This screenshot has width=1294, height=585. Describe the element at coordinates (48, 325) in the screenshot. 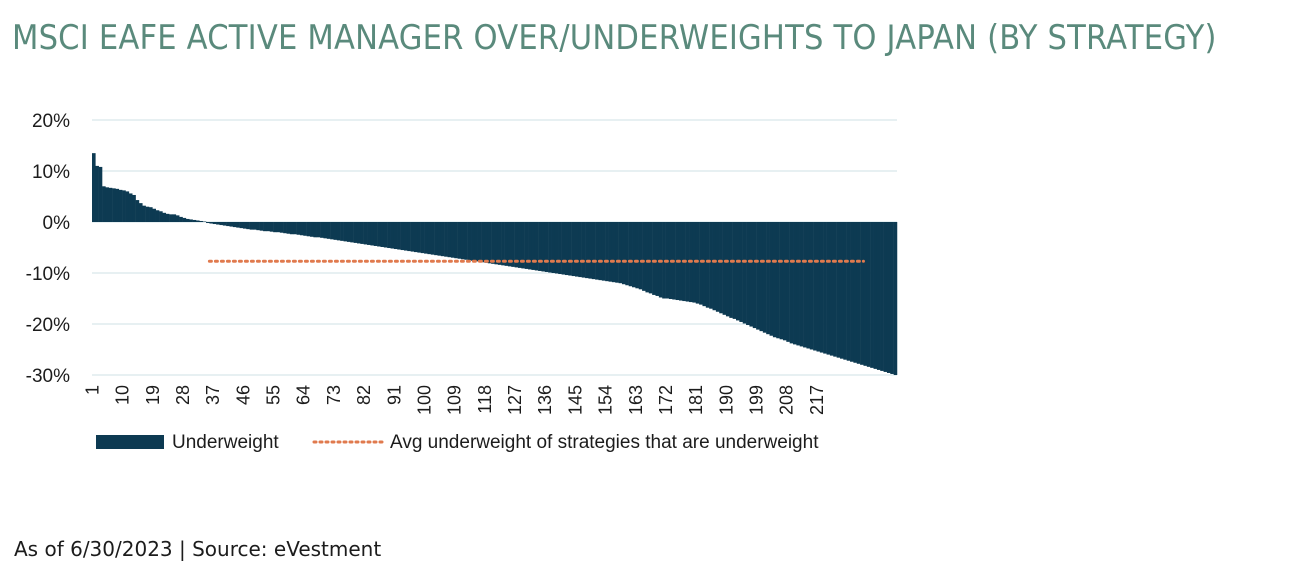

I see `y-tick-label: -20%` at that location.